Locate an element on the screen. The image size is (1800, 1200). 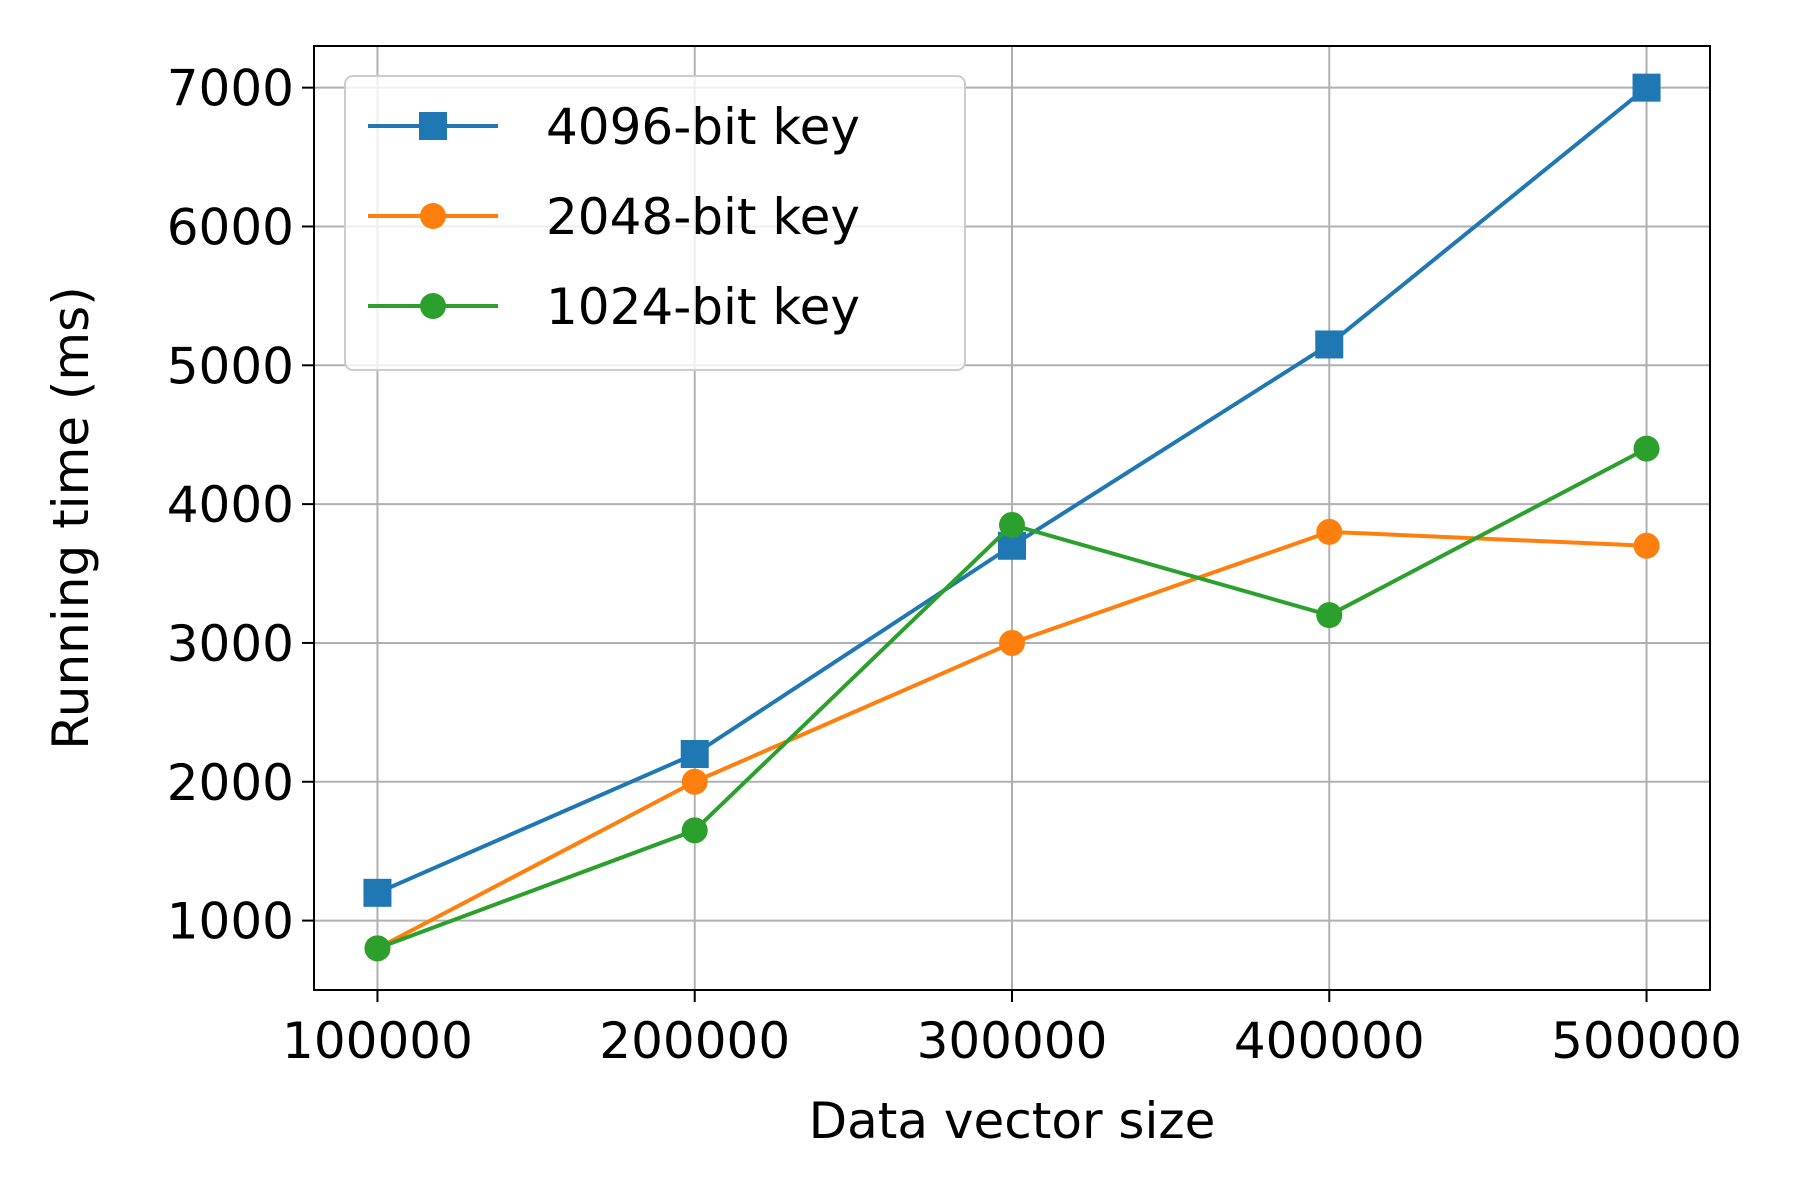
y-tick-label: 3000 is located at coordinates (230, 644).